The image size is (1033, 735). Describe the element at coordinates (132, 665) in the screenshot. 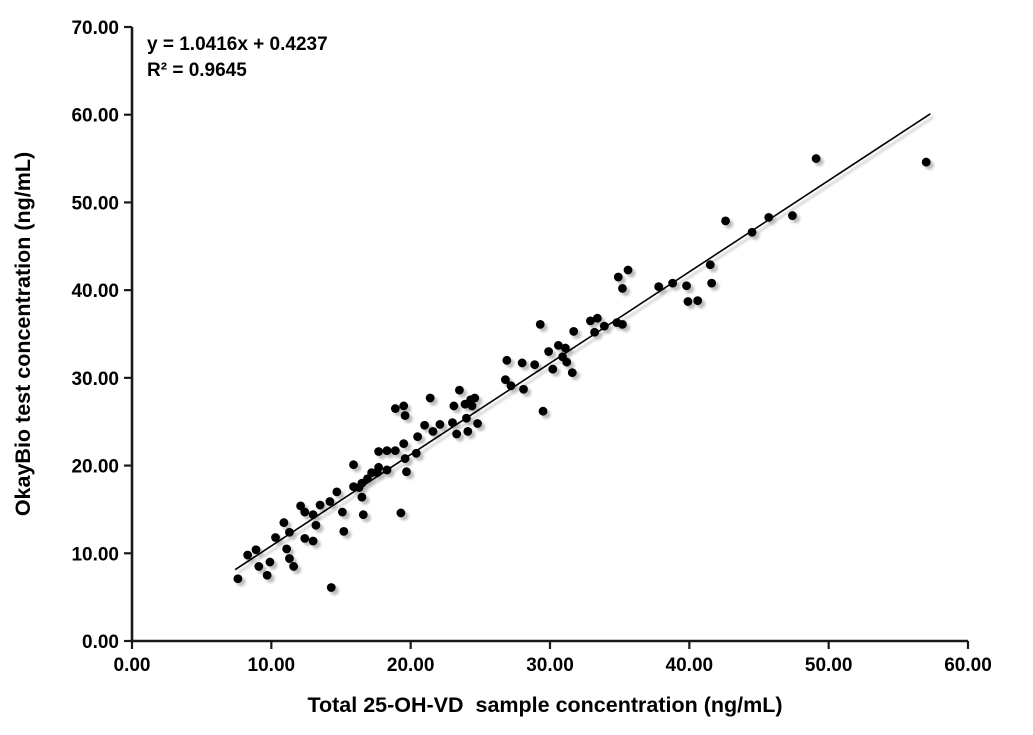

I see `x-tick-label: 0.00` at that location.